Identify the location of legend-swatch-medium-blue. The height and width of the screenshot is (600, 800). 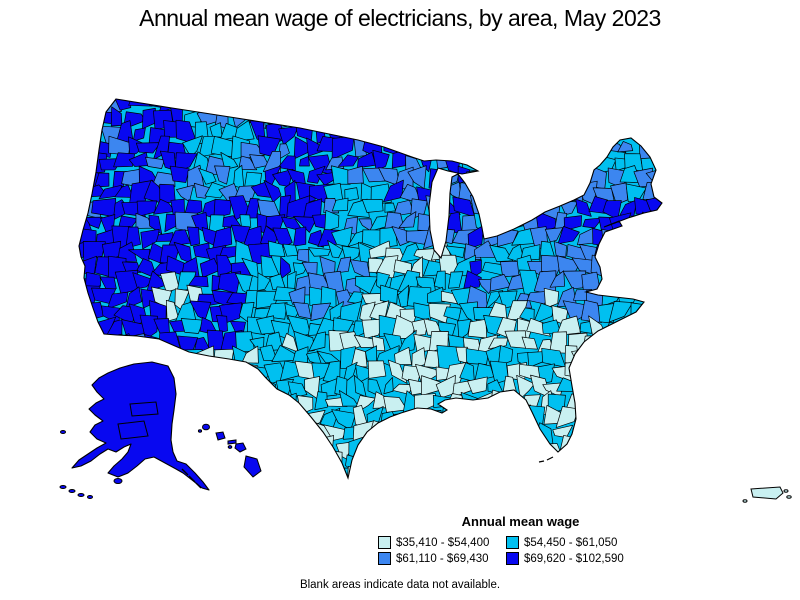
(384, 558).